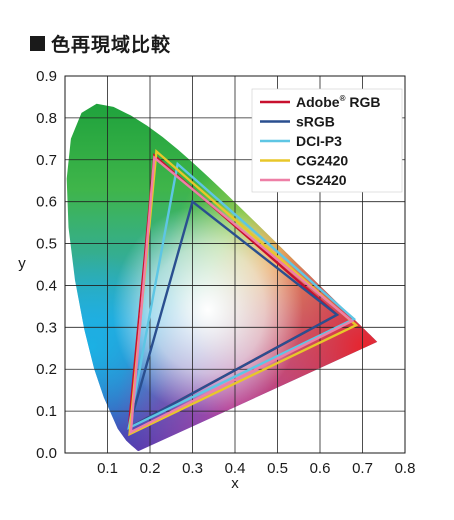 Image resolution: width=454 pixels, height=520 pixels. Describe the element at coordinates (46, 265) in the screenshot. I see `y-axis-ticks: 0.0 0.1 0.2 0.3 0.4 0.5 0.6 0.7 0.8 0.9` at that location.